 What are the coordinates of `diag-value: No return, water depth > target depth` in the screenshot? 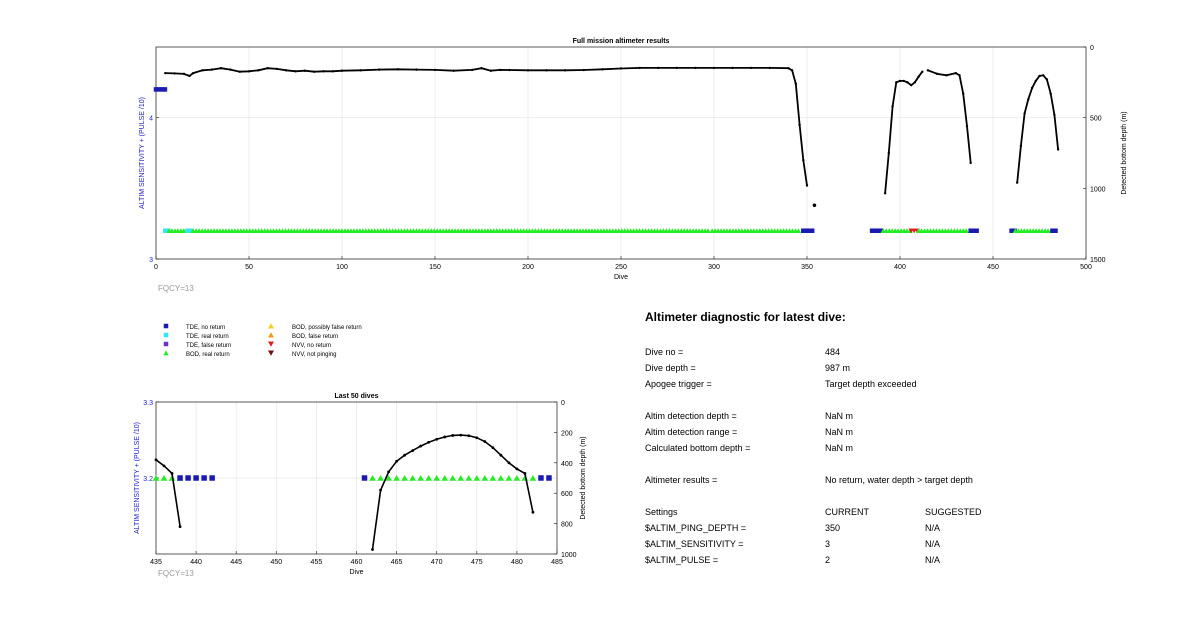 It's located at (899, 480).